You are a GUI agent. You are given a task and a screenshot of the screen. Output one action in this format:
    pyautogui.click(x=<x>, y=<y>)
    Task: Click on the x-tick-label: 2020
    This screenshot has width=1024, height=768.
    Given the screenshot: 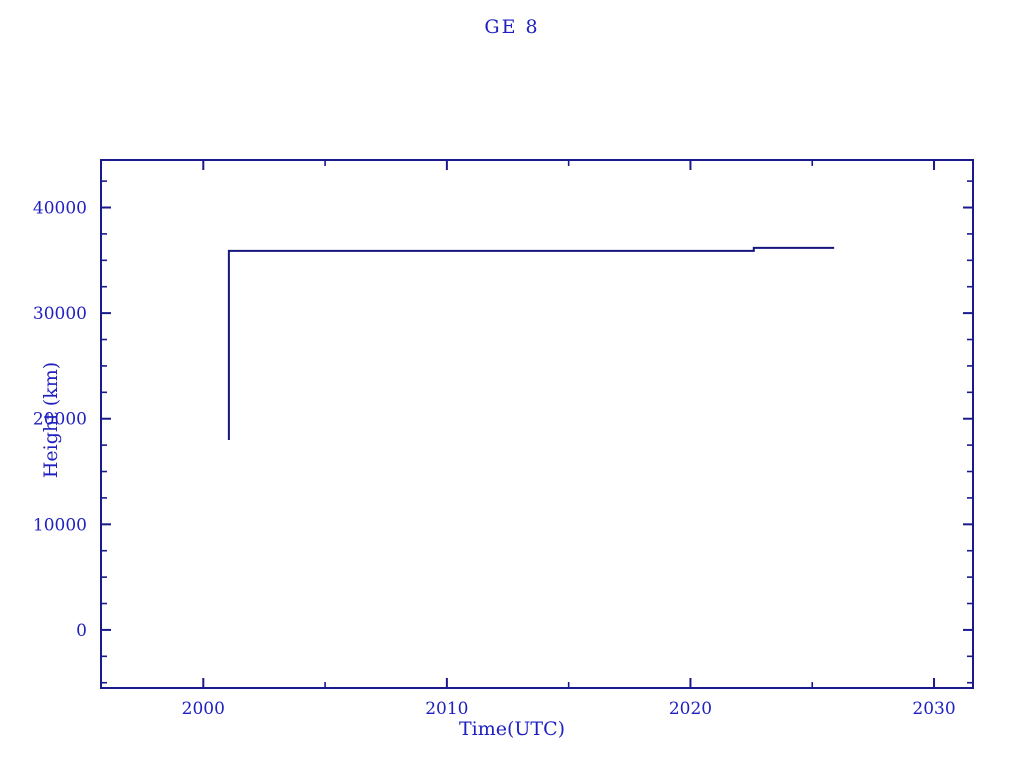 What is the action you would take?
    pyautogui.click(x=690, y=709)
    